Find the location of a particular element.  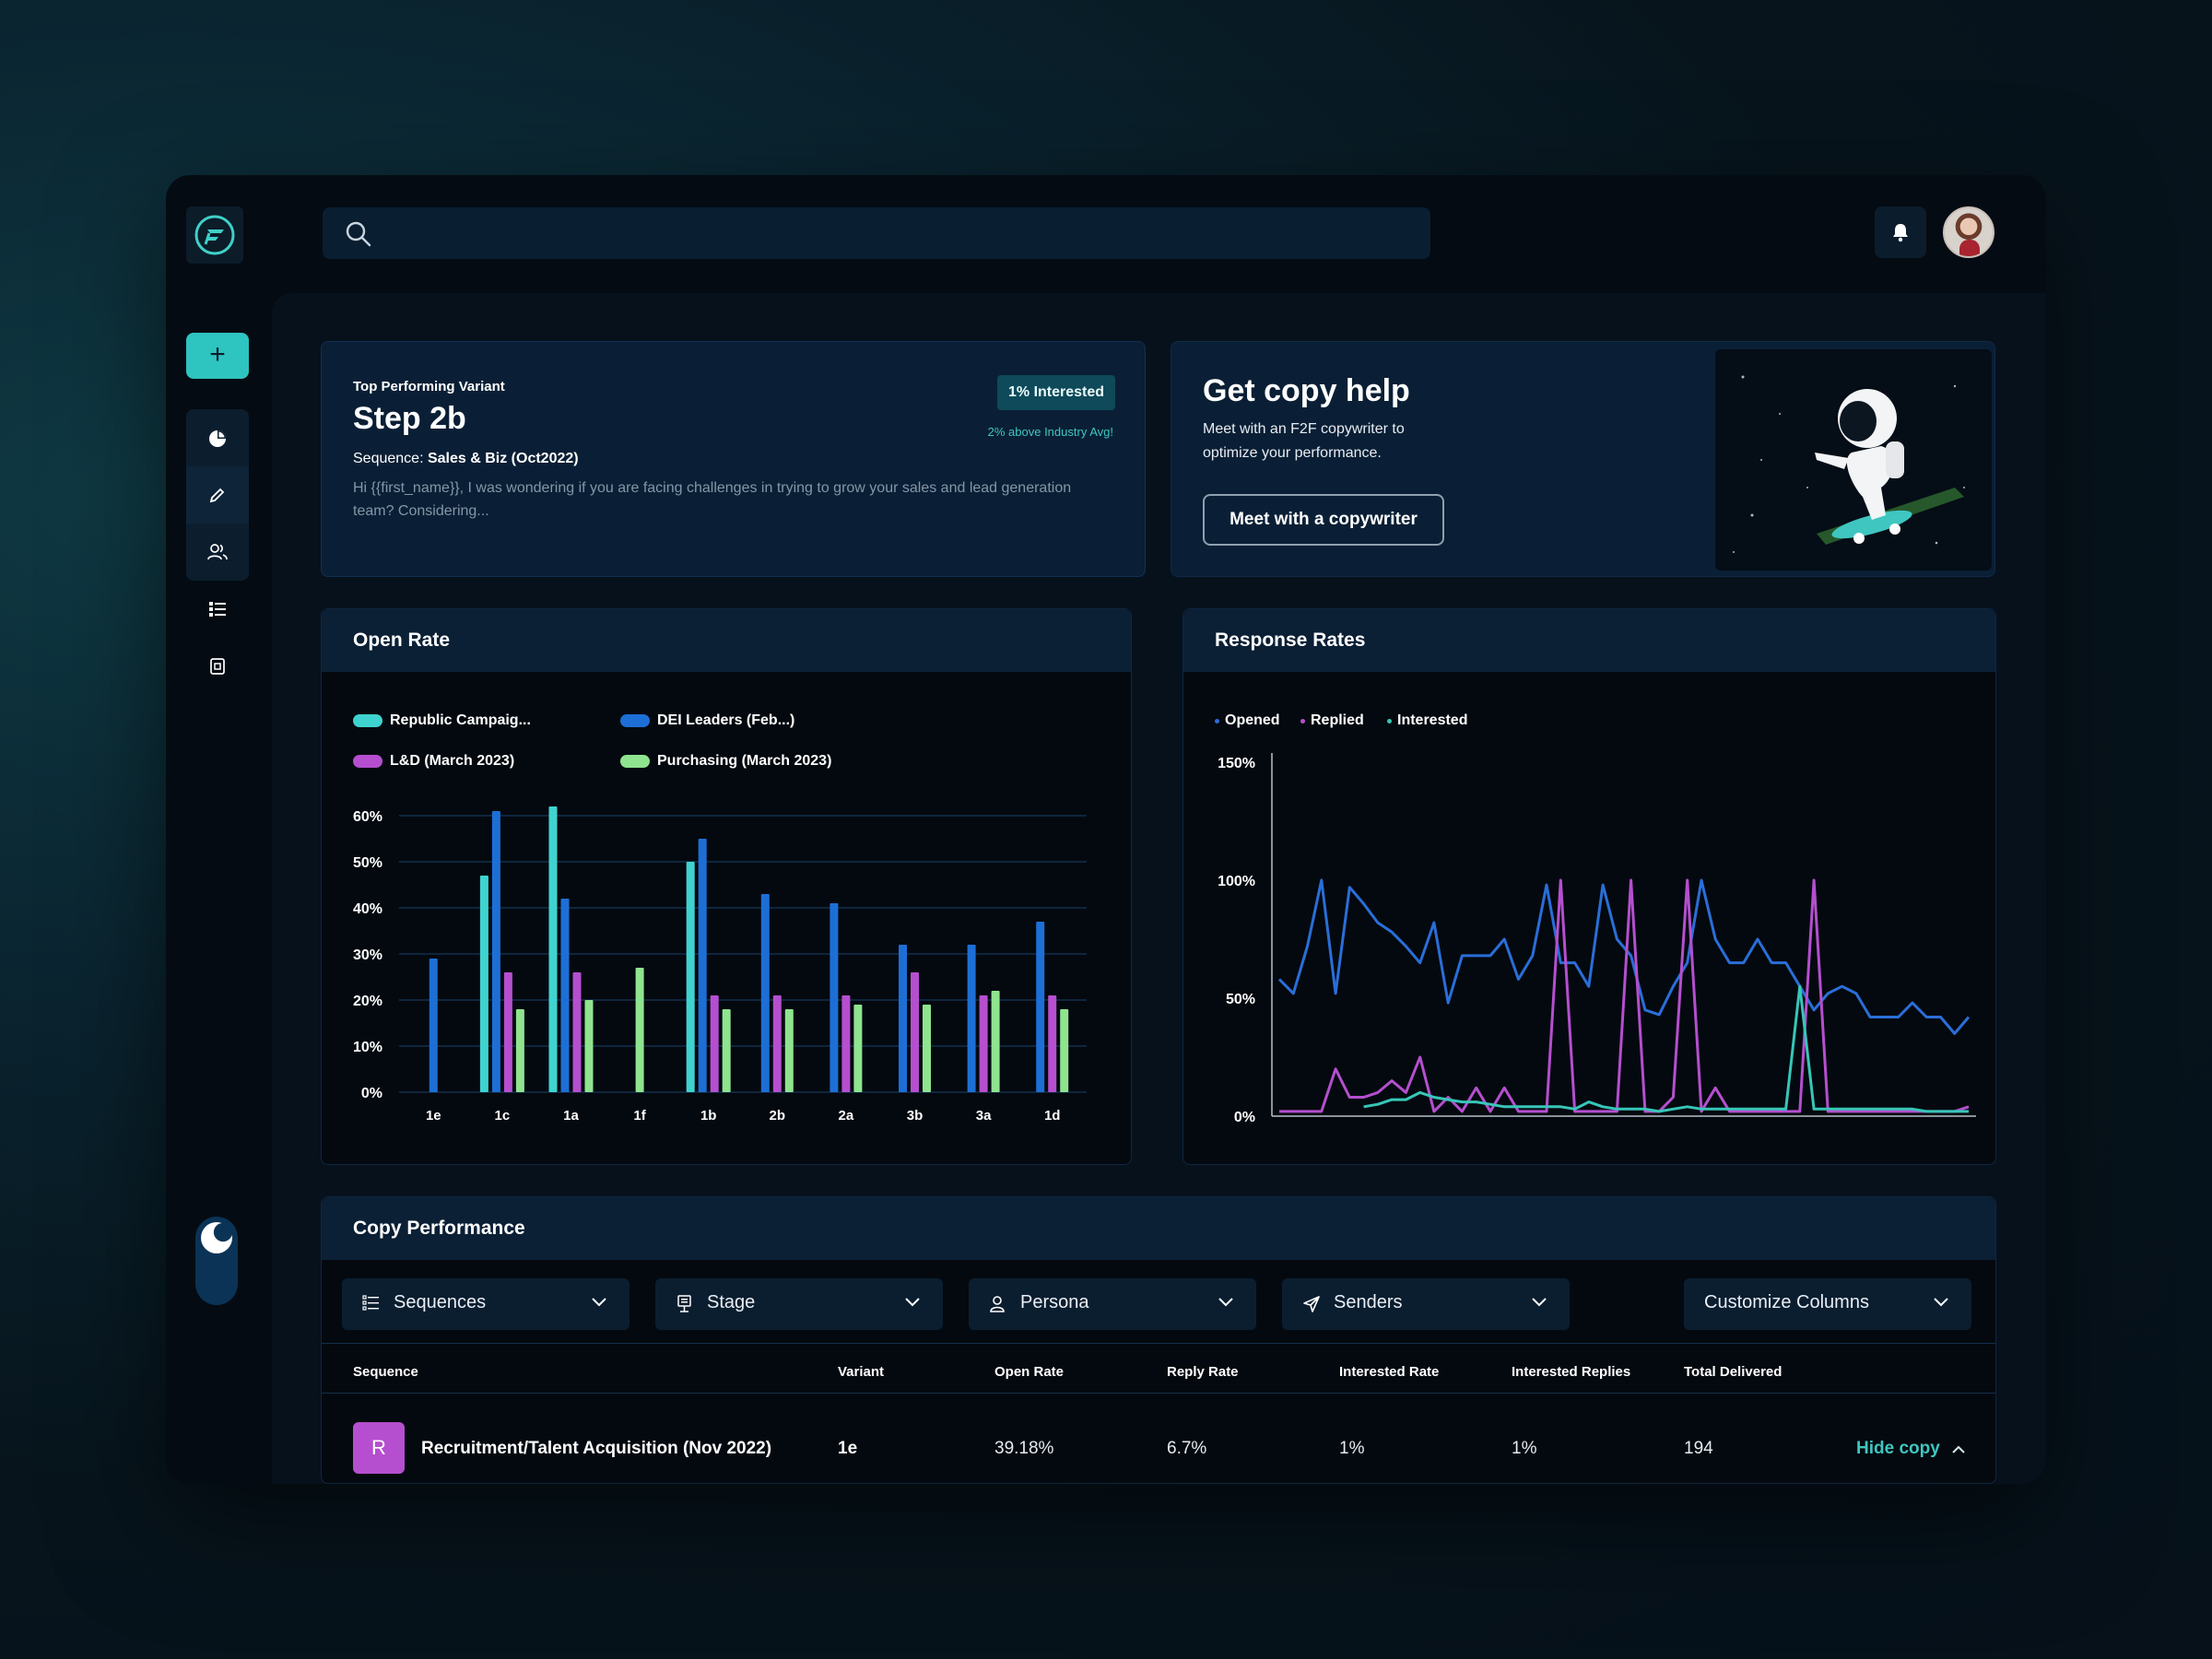

col-total-delivered: Total Delivered is located at coordinates (1733, 1372).